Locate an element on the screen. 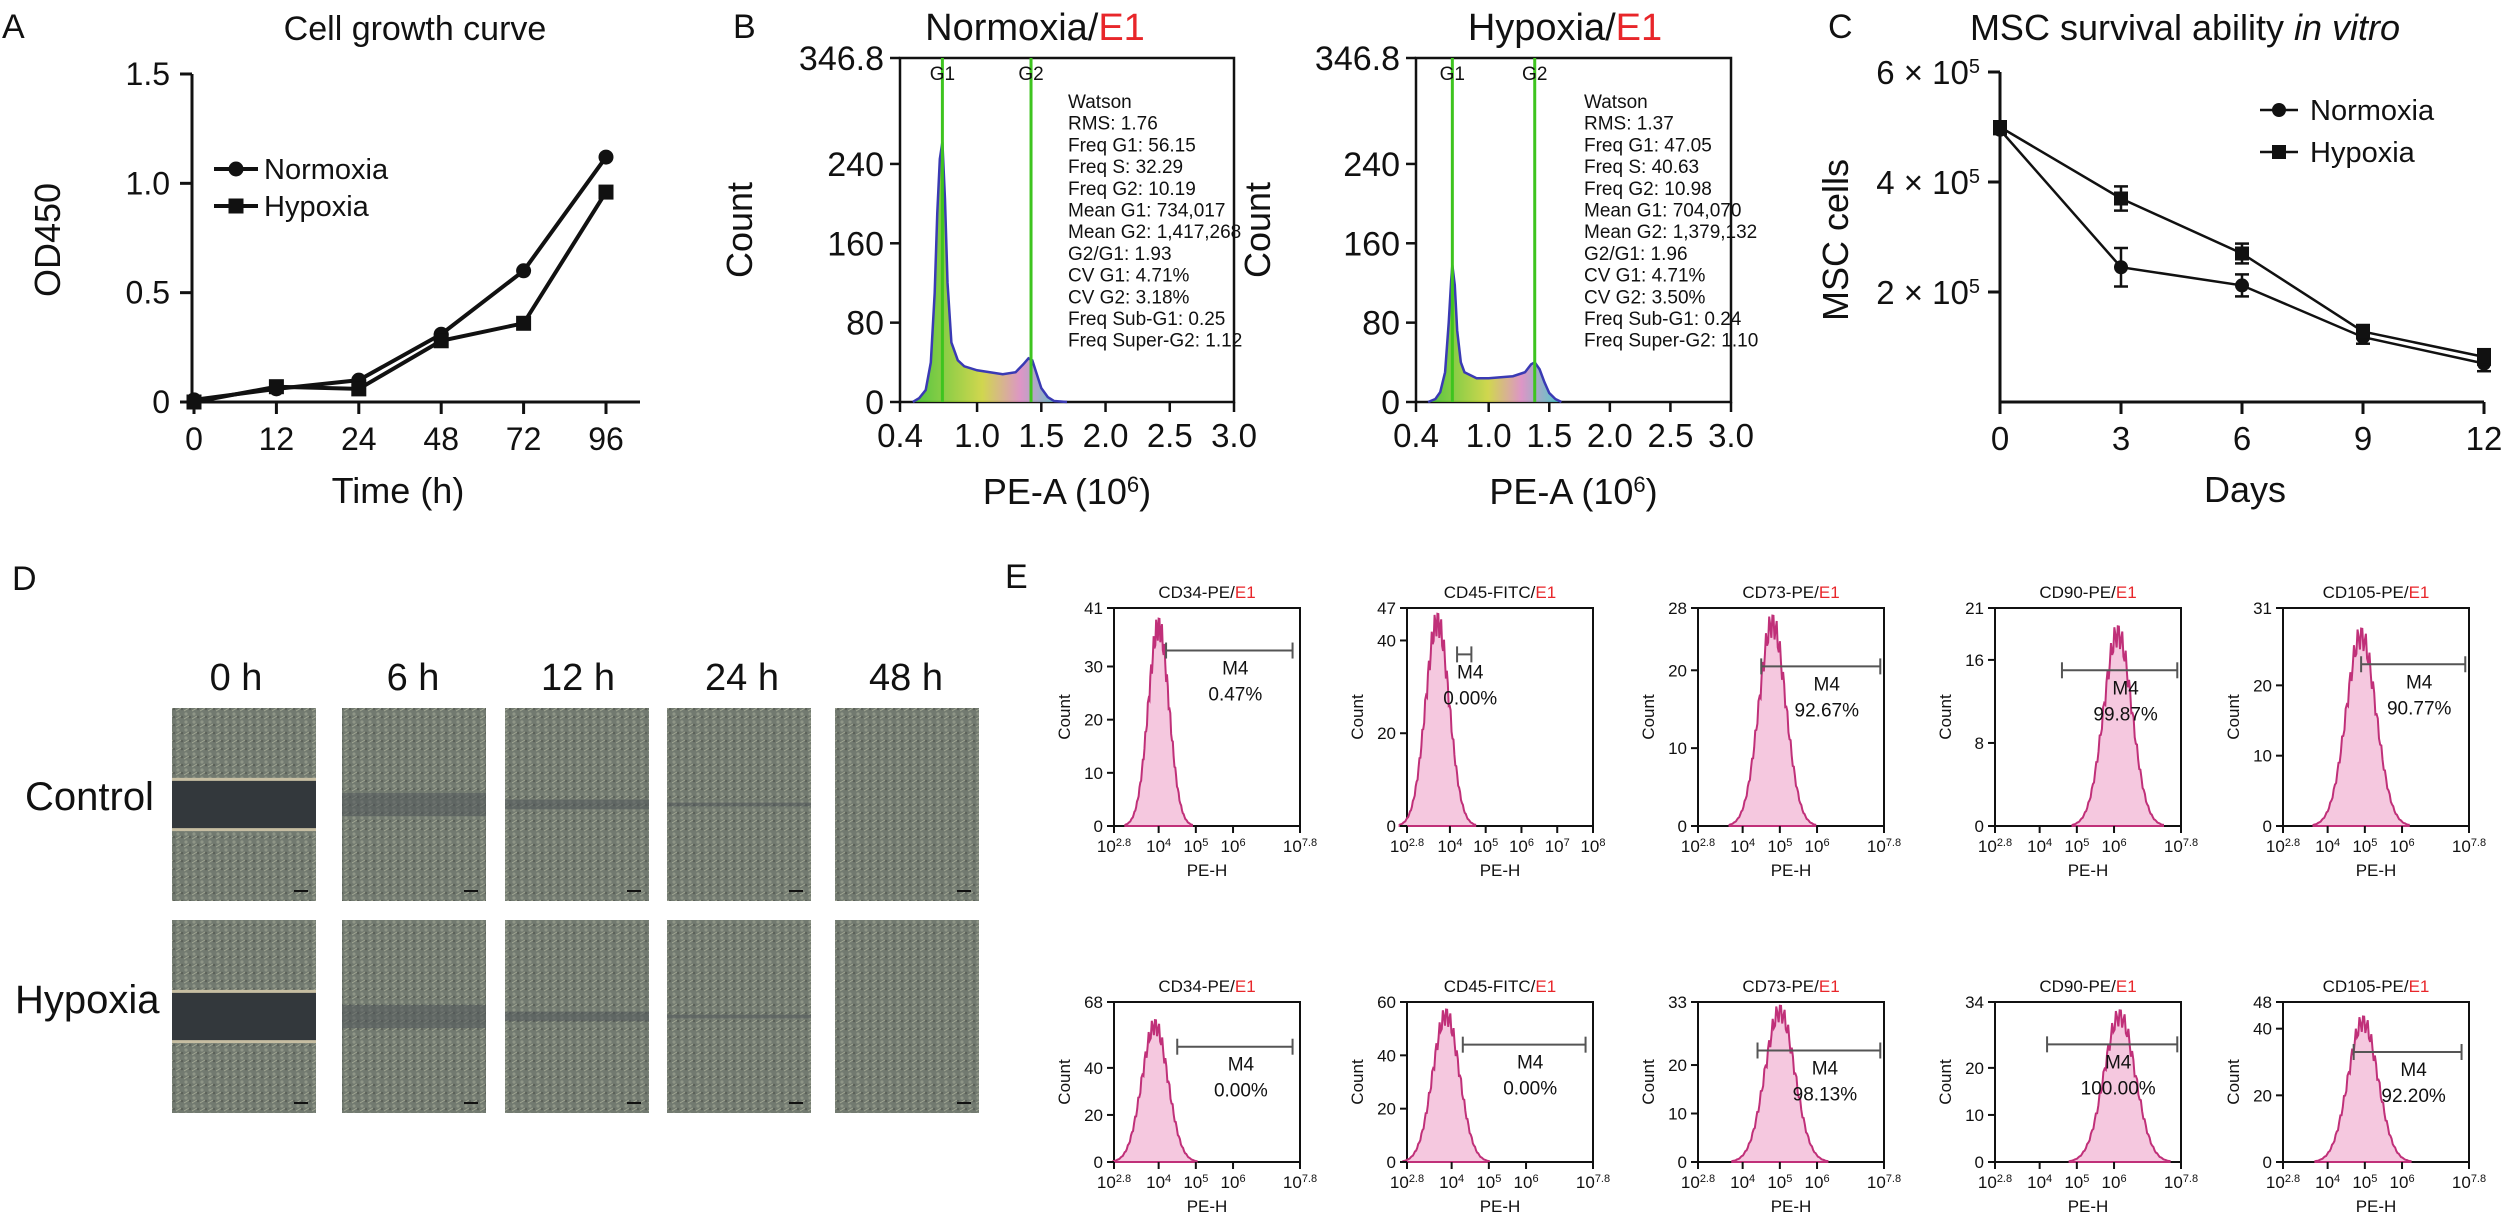  micrograph is located at coordinates (907, 1016).